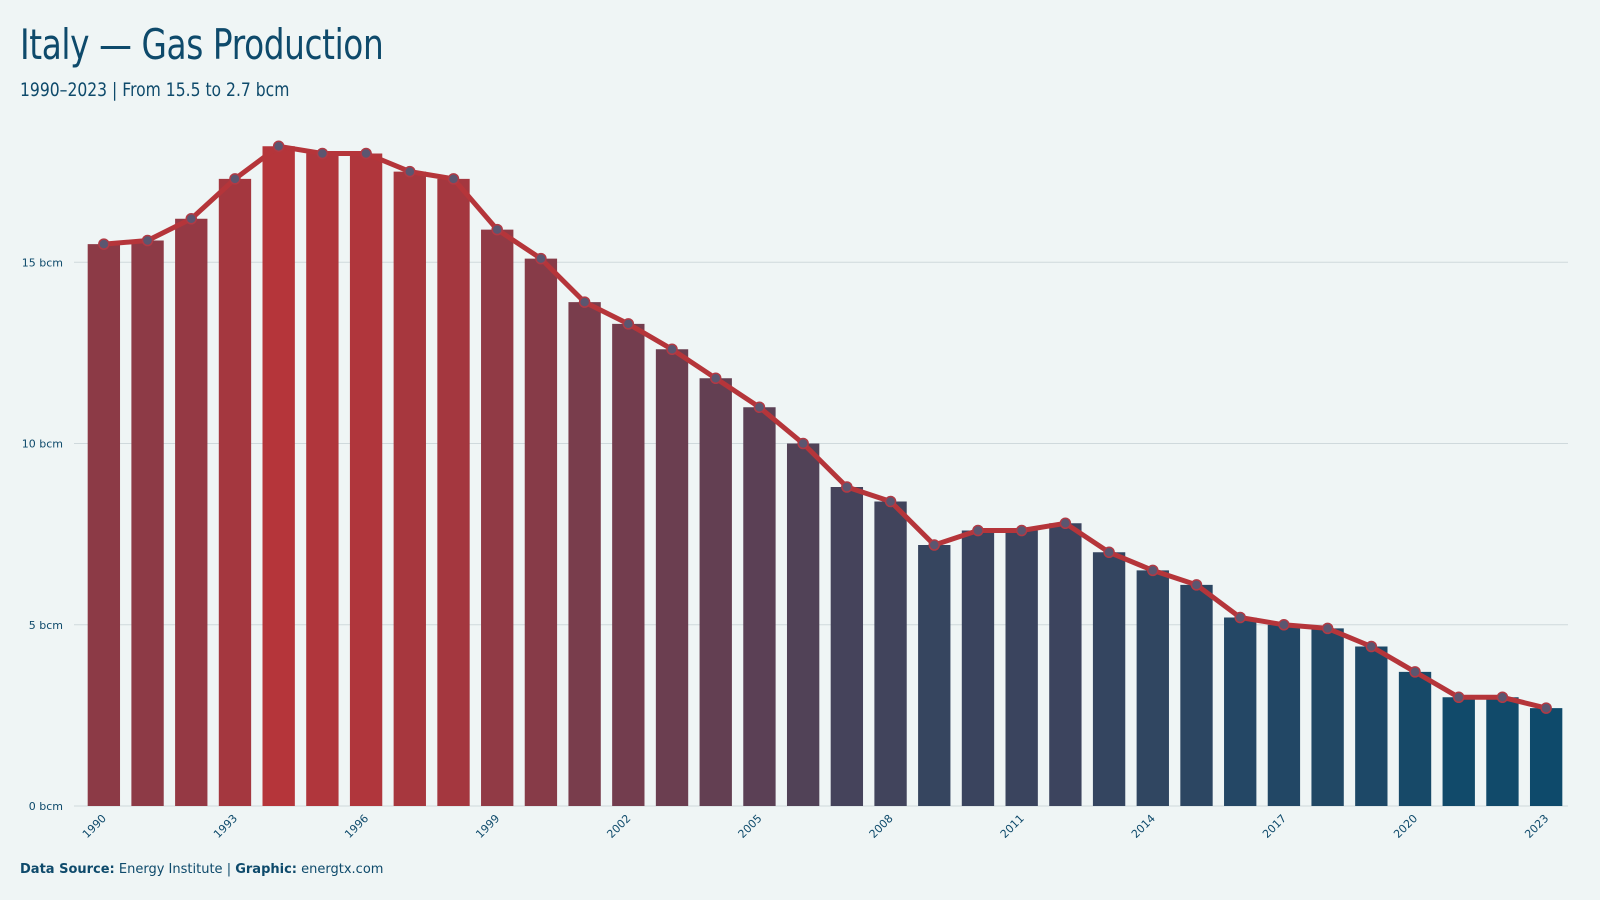  I want to click on marker-2014, so click(1153, 570).